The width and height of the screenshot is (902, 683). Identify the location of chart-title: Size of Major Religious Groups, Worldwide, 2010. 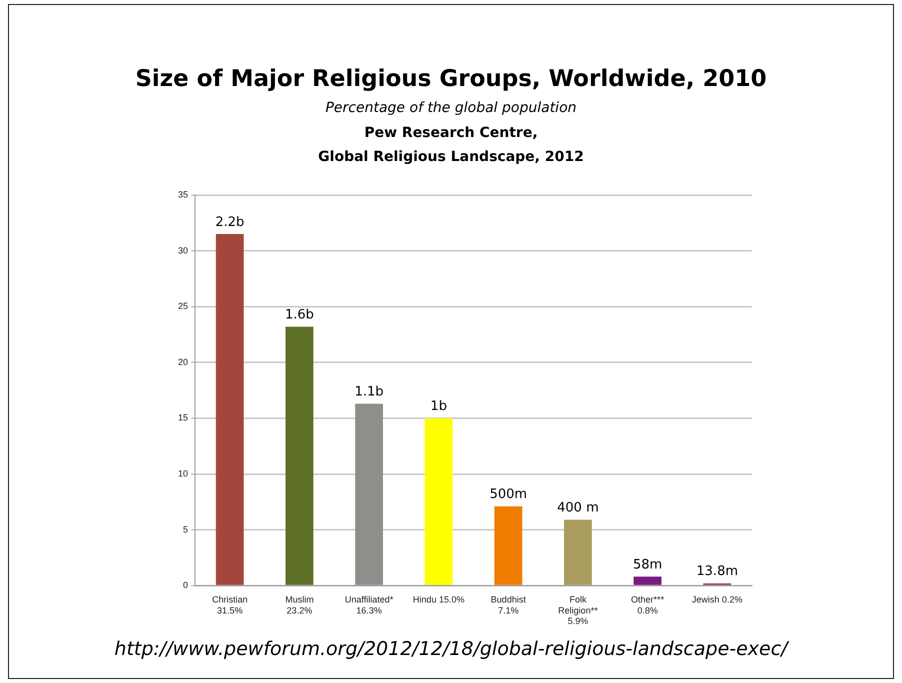
(451, 79).